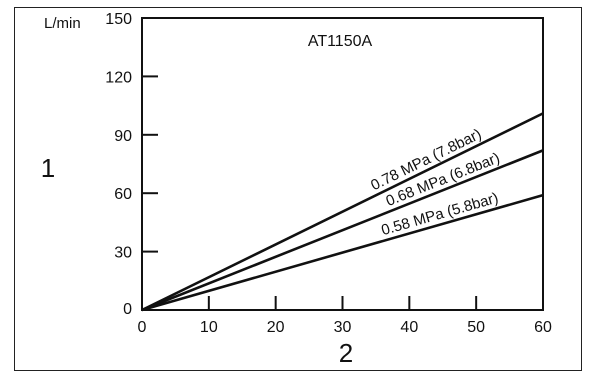 This screenshot has width=590, height=378. I want to click on x-tick-label: 10, so click(209, 327).